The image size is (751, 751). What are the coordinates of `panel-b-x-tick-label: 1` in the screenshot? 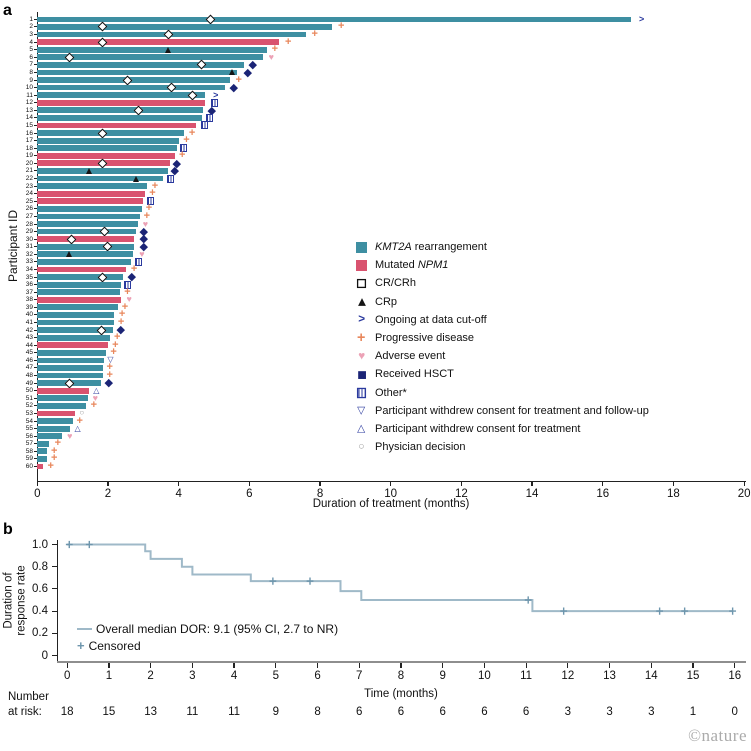 It's located at (109, 676).